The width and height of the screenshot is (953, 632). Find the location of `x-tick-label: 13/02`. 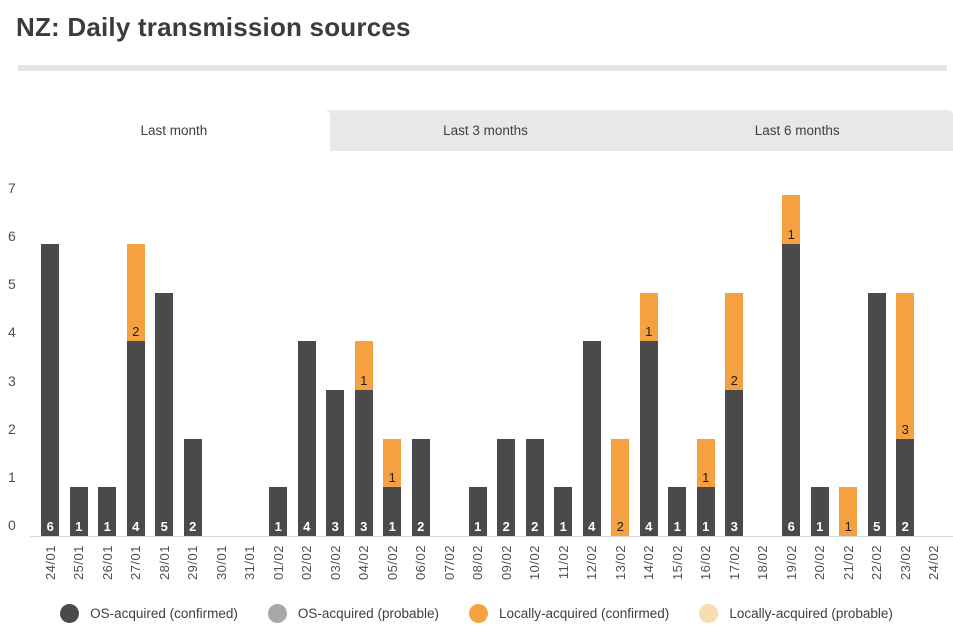

x-tick-label: 13/02 is located at coordinates (620, 563).